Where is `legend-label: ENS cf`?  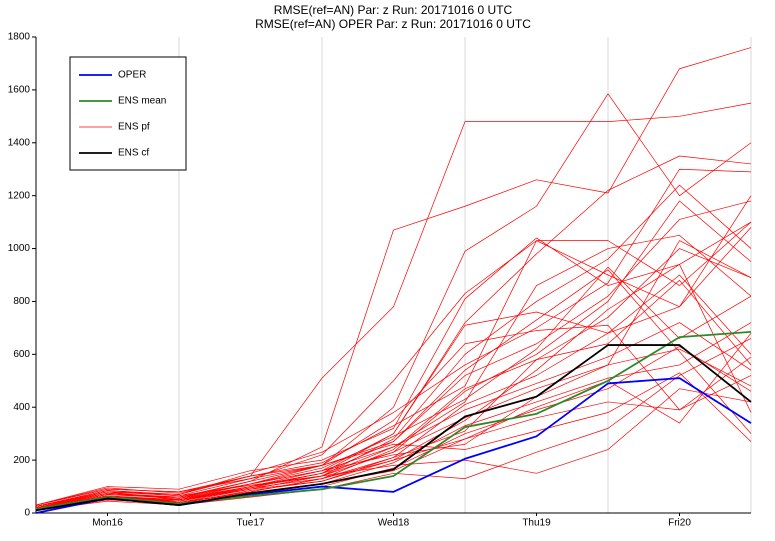
legend-label: ENS cf is located at coordinates (133, 153).